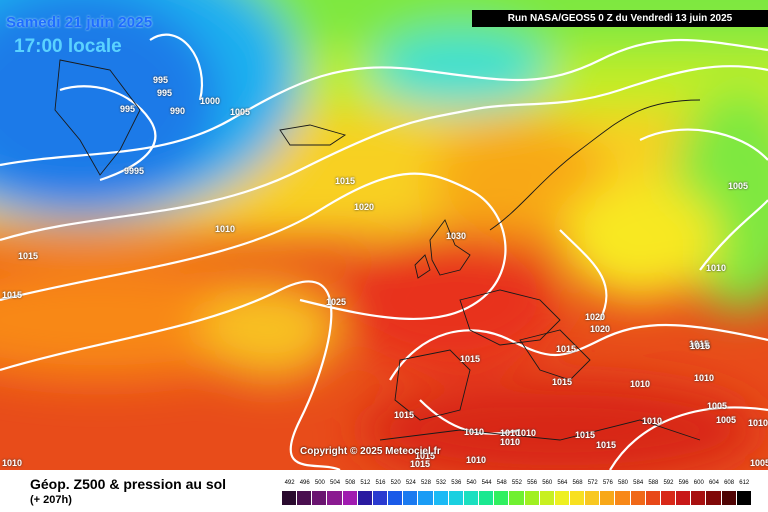 The width and height of the screenshot is (768, 512). Describe the element at coordinates (335, 483) in the screenshot. I see `scale-label: 504` at that location.